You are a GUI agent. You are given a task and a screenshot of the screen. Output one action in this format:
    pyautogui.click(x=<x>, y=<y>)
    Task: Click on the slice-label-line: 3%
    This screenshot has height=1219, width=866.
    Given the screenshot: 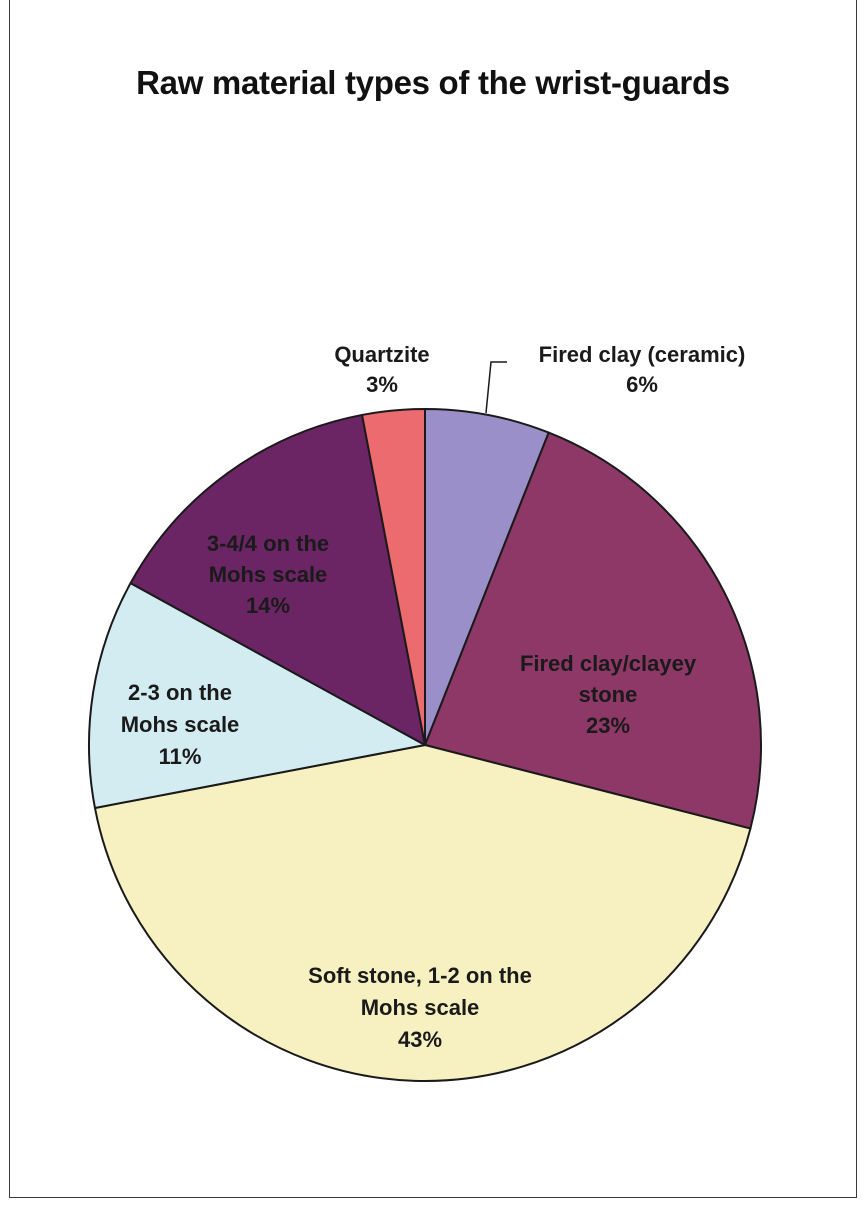 What is the action you would take?
    pyautogui.click(x=382, y=384)
    